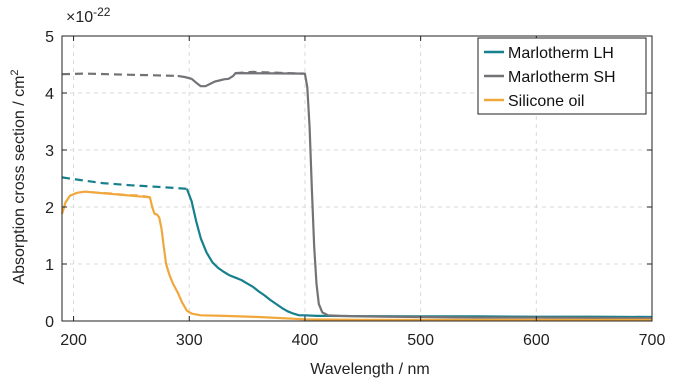 This screenshot has height=381, width=682. I want to click on series-dashed-marlotherm-lh, so click(124, 183).